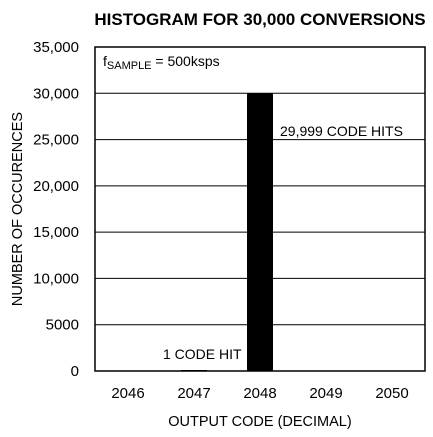 The width and height of the screenshot is (433, 437). What do you see at coordinates (75, 371) in the screenshot?
I see `y-tick-label: 0` at bounding box center [75, 371].